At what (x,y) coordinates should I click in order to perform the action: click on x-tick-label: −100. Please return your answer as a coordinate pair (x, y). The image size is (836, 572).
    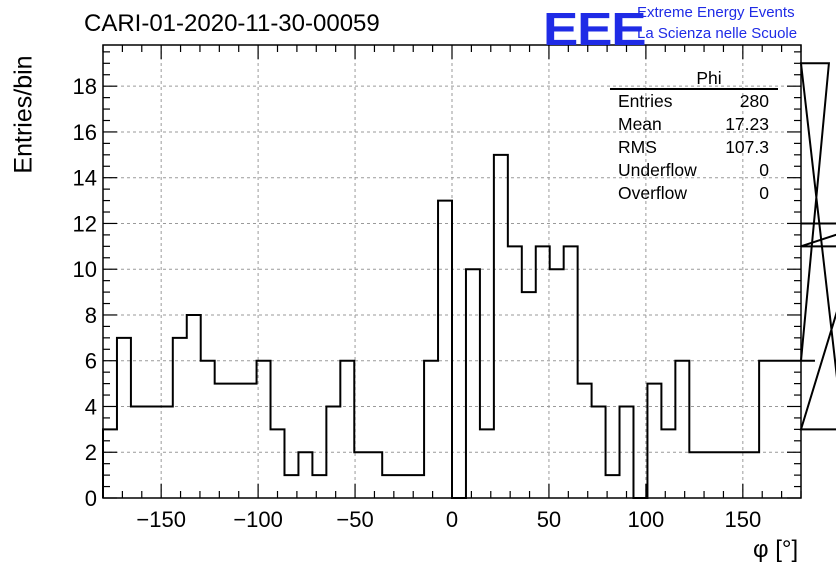
    Looking at the image, I should click on (258, 519).